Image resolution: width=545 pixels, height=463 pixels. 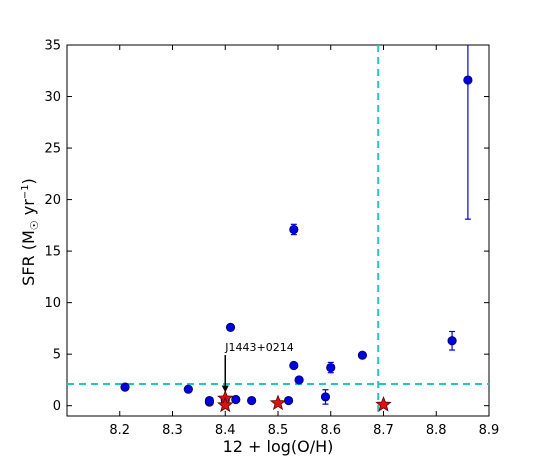 I want to click on star-points, so click(x=304, y=401).